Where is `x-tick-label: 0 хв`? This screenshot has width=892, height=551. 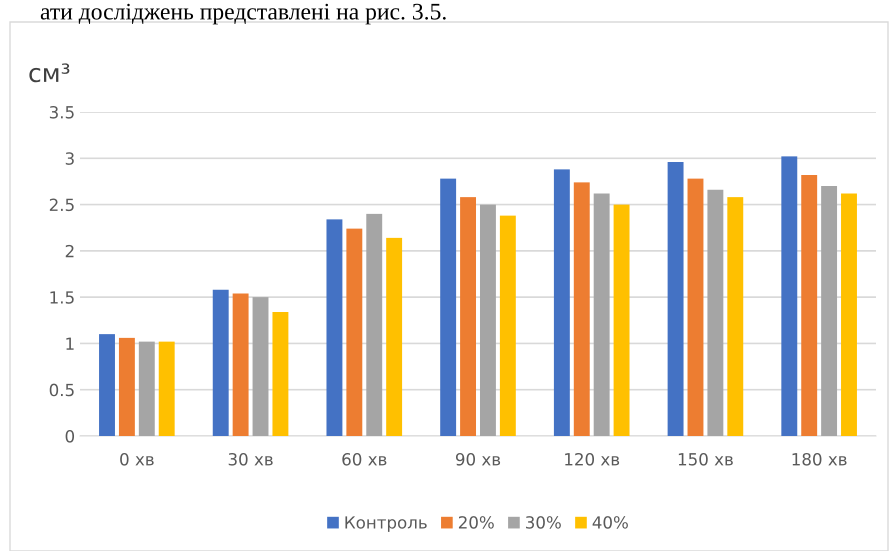
x-tick-label: 0 хв is located at coordinates (137, 459).